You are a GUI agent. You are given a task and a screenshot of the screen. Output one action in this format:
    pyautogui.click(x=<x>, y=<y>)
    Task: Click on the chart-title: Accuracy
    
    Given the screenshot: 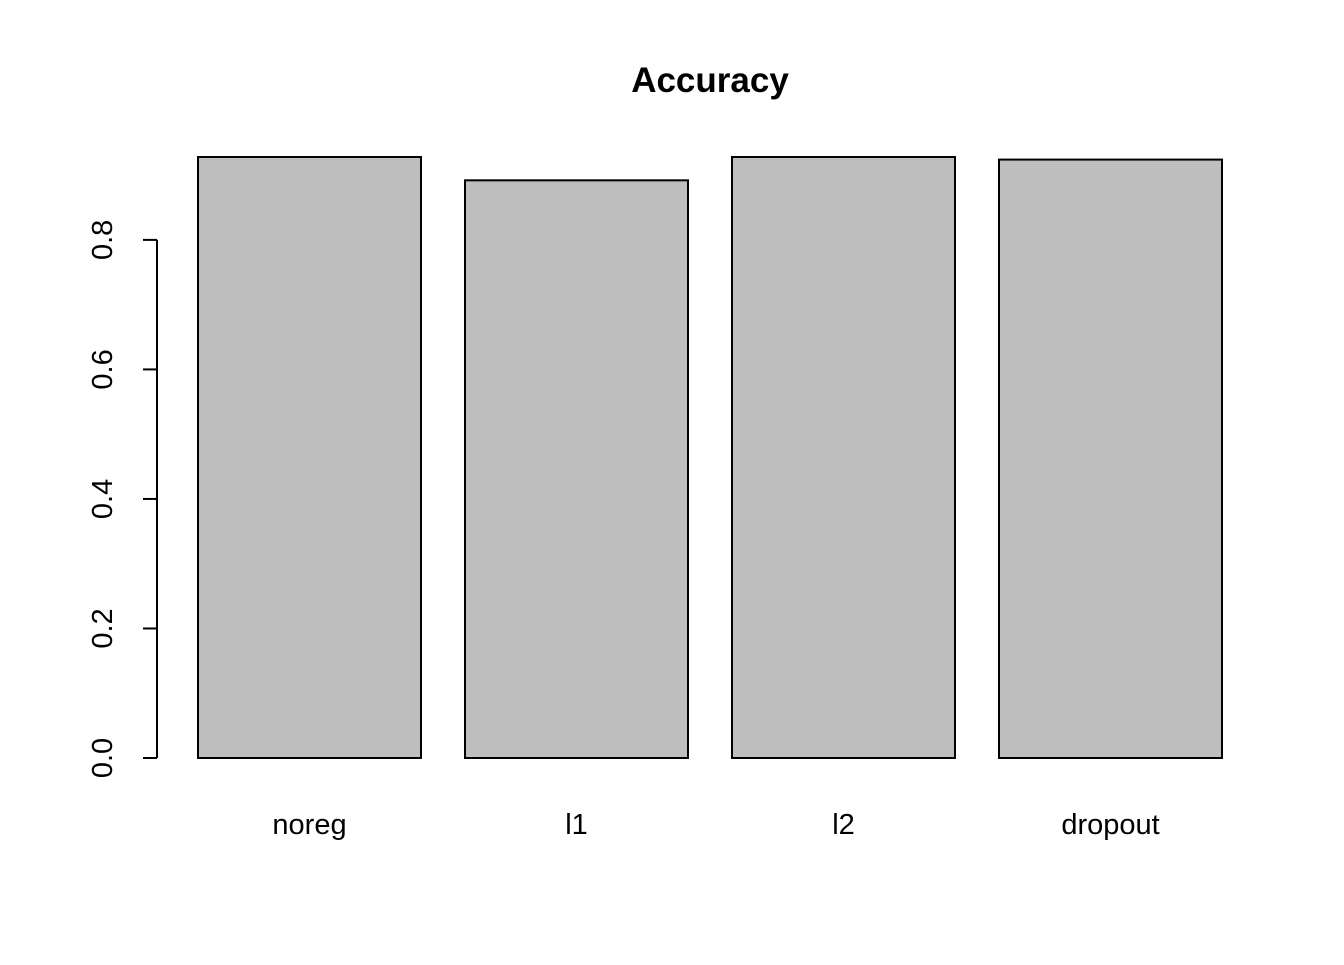 What is the action you would take?
    pyautogui.click(x=710, y=80)
    